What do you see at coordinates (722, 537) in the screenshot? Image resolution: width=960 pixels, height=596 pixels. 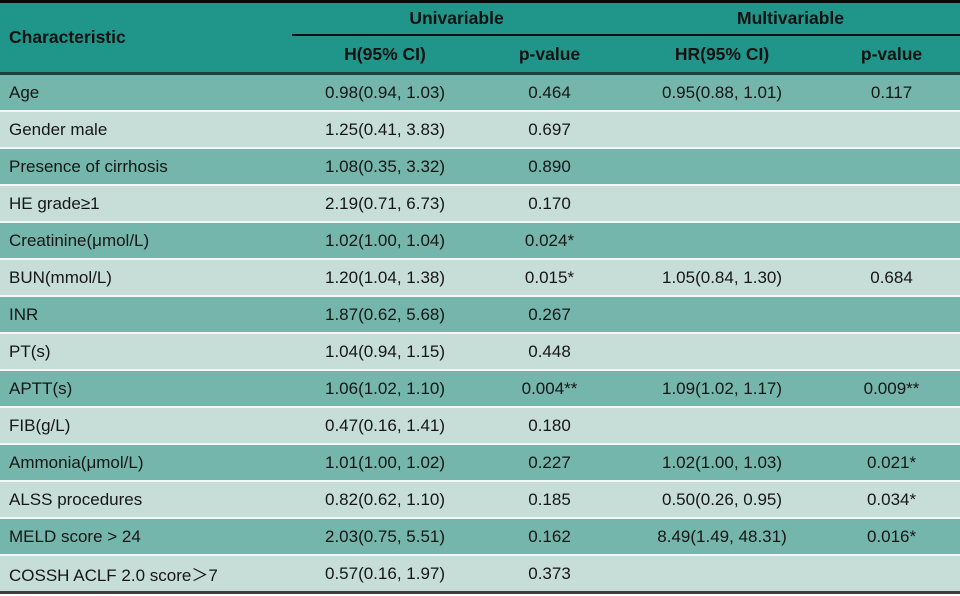 I see `multi-hr-cell: 8.49(1.49, 48.31)` at bounding box center [722, 537].